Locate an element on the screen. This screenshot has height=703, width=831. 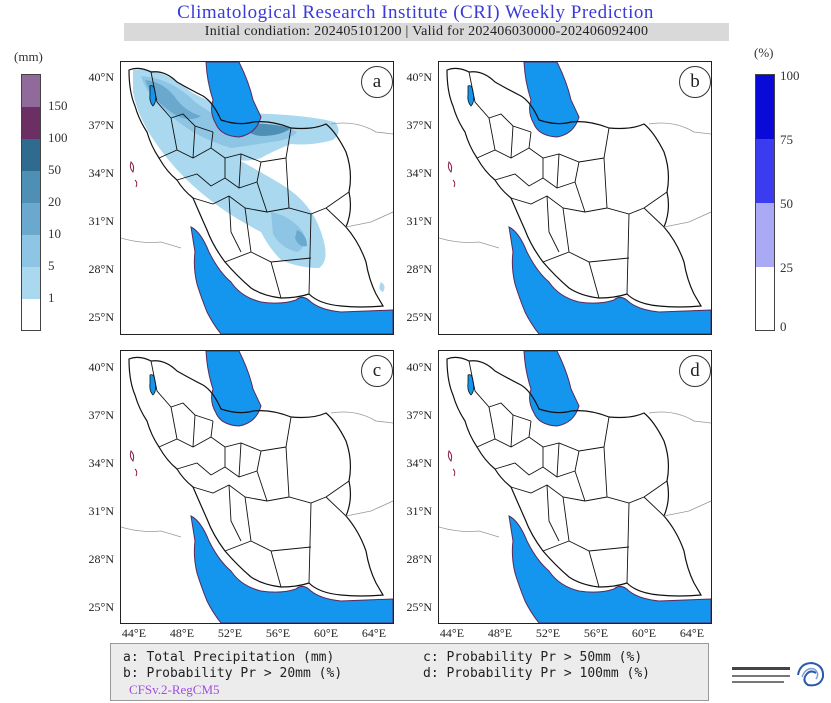
left-tick: 50 is located at coordinates (54, 169).